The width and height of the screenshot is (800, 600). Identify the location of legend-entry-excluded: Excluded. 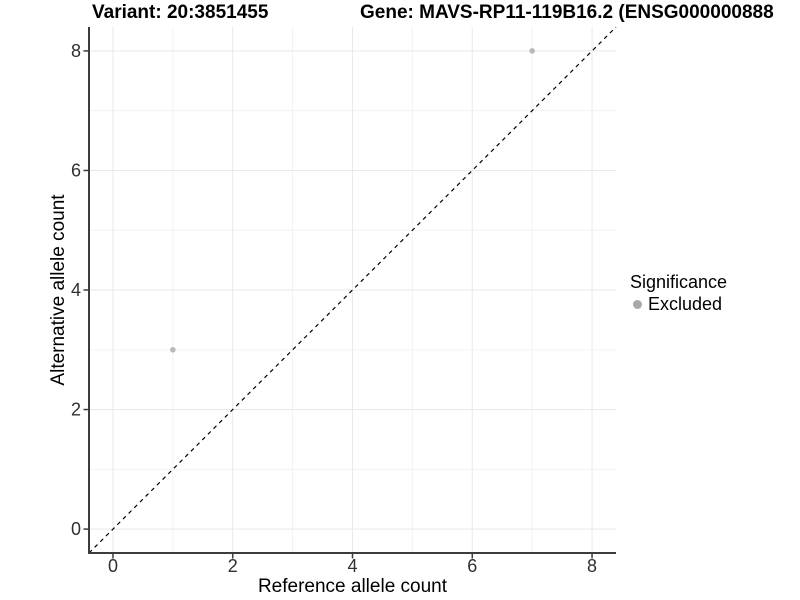
(678, 304).